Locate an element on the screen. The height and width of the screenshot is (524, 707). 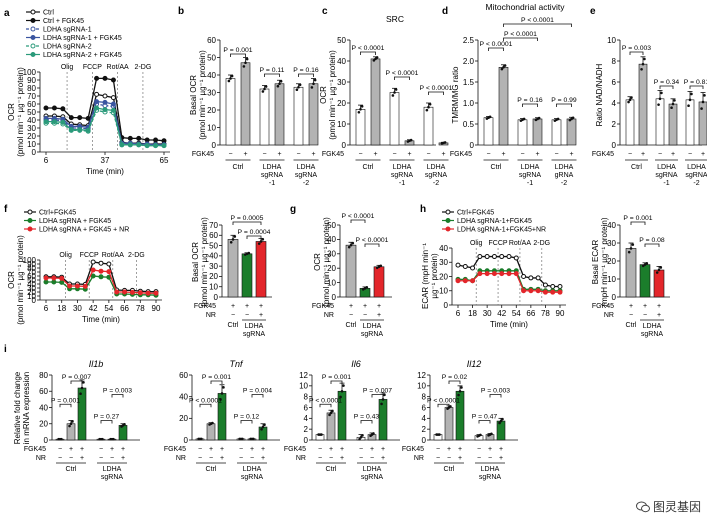
legend-label: LDHA sgRNA-2 is located at coordinates (67, 47).